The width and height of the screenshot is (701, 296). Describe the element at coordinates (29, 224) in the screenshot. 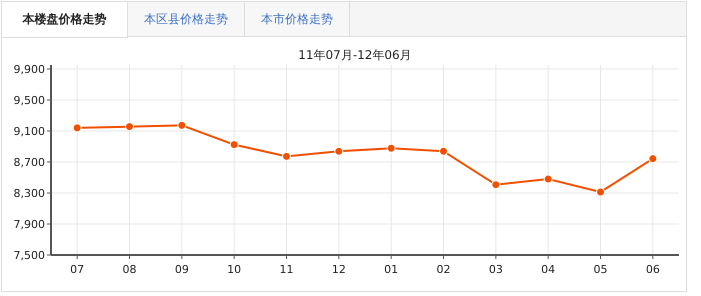

I see `y-tick-label: 7,900` at that location.